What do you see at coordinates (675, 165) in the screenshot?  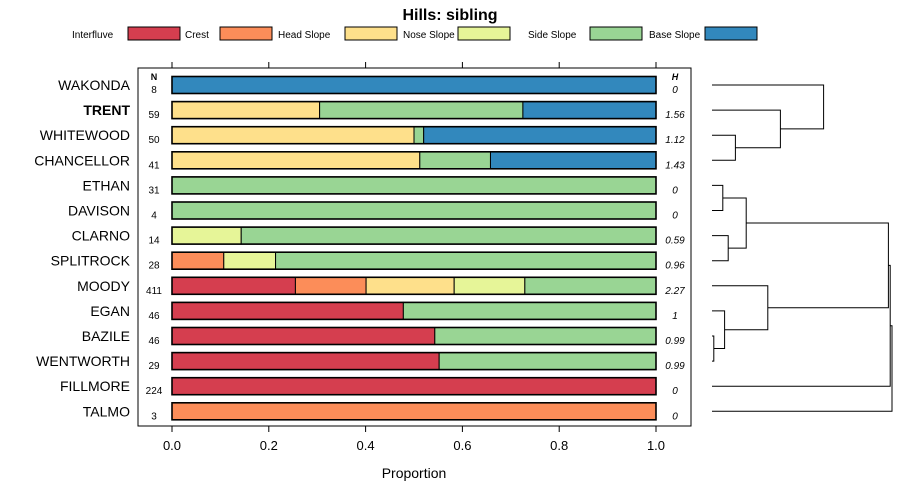 I see `row-h-3: 1.43` at bounding box center [675, 165].